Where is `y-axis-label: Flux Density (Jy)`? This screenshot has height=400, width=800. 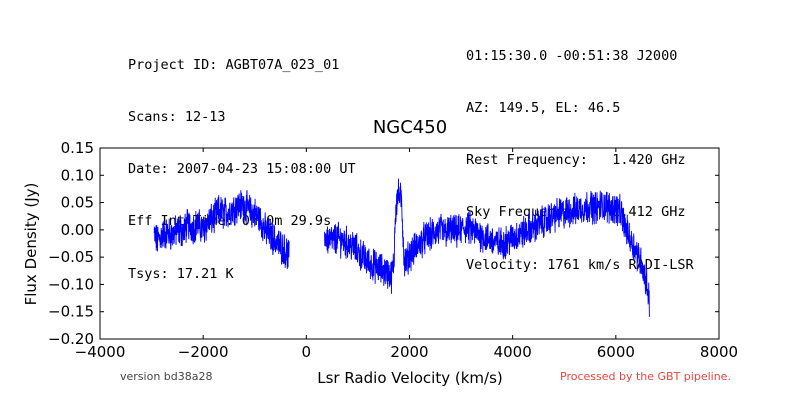
y-axis-label: Flux Density (Jy) is located at coordinates (31, 244).